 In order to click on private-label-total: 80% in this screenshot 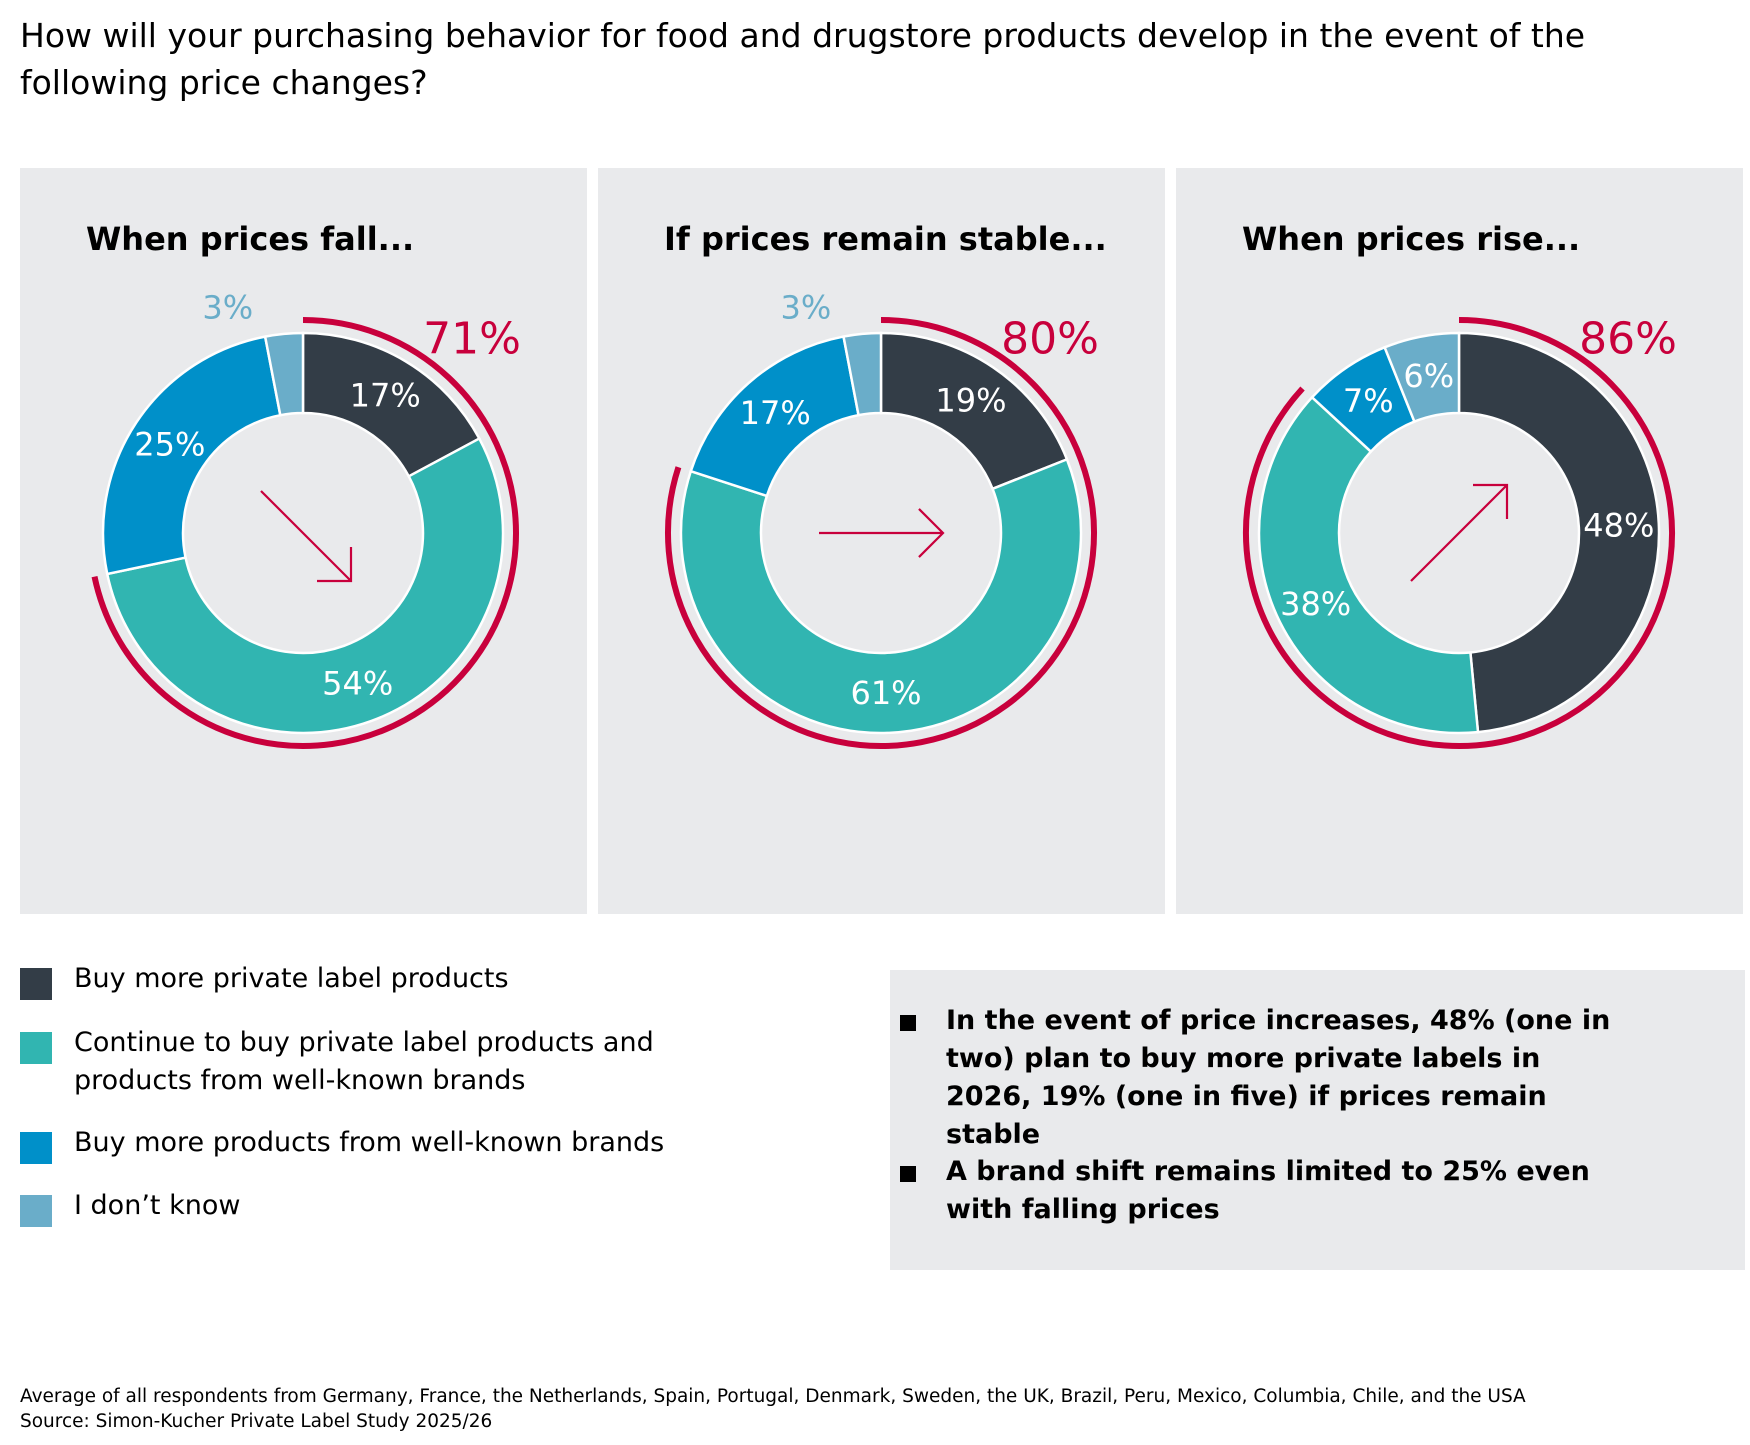, I will do `click(1050, 339)`.